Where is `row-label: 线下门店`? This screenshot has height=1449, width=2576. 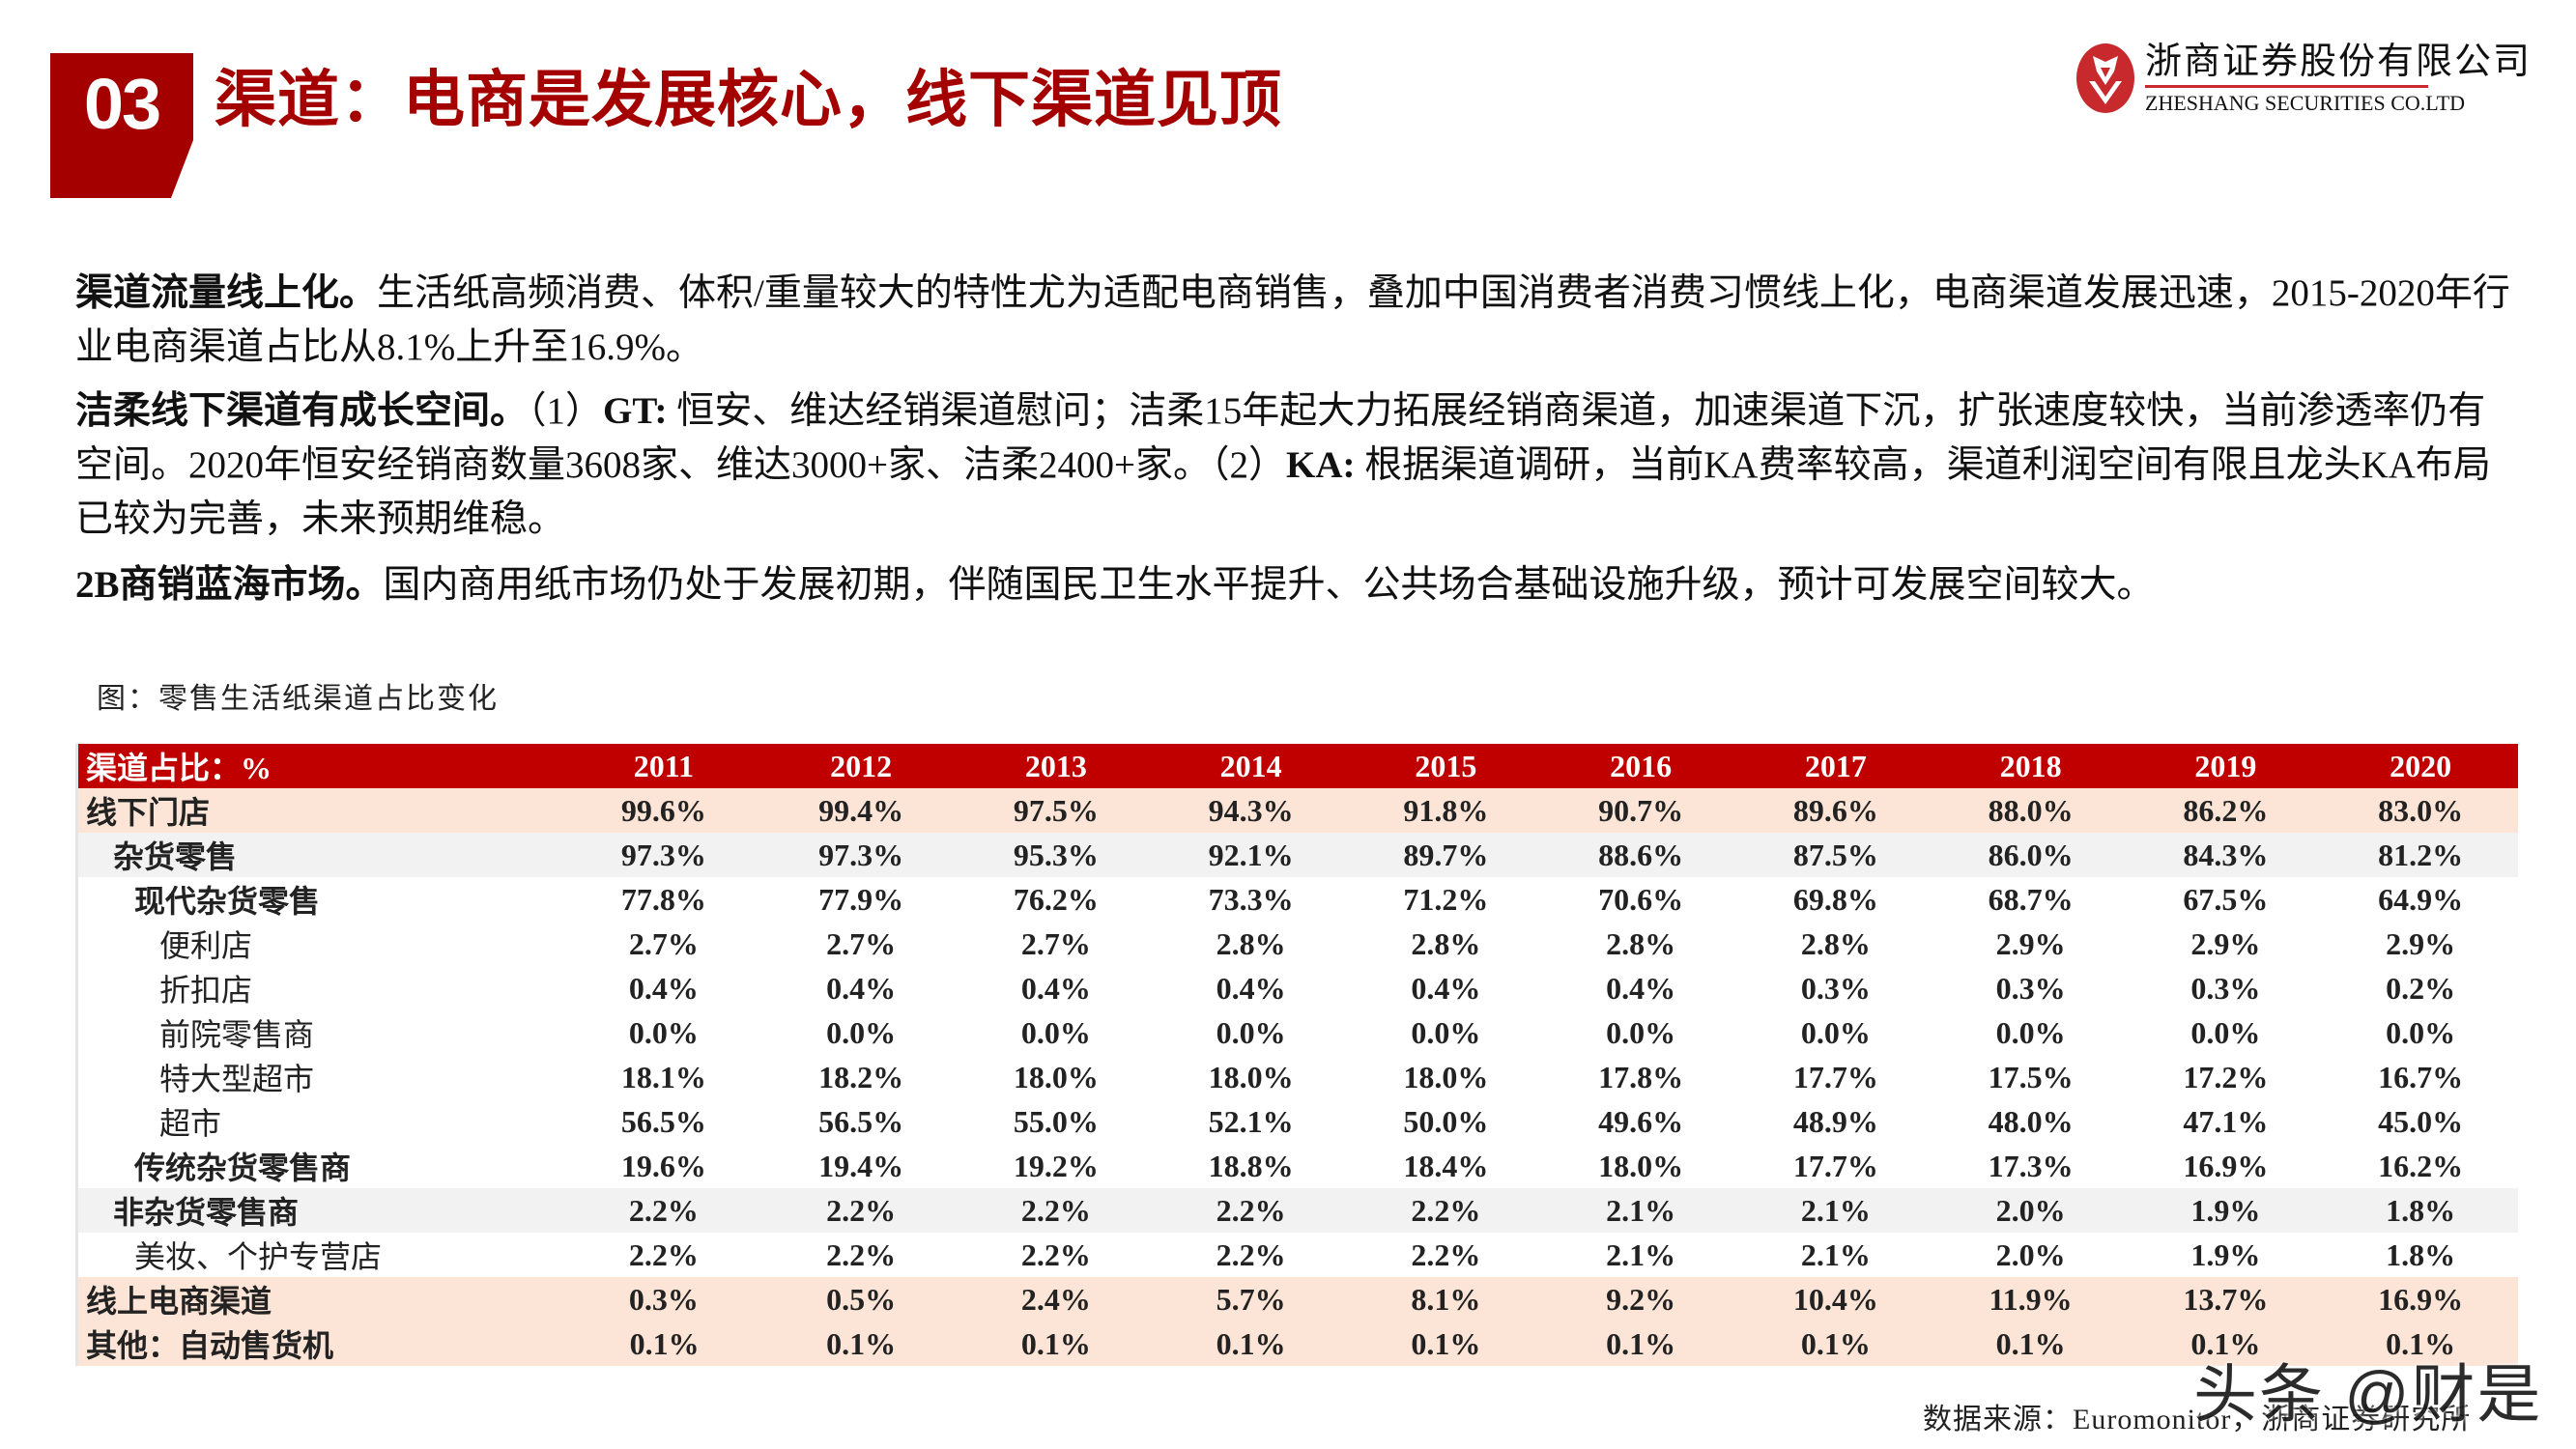 row-label: 线下门店 is located at coordinates (321, 810).